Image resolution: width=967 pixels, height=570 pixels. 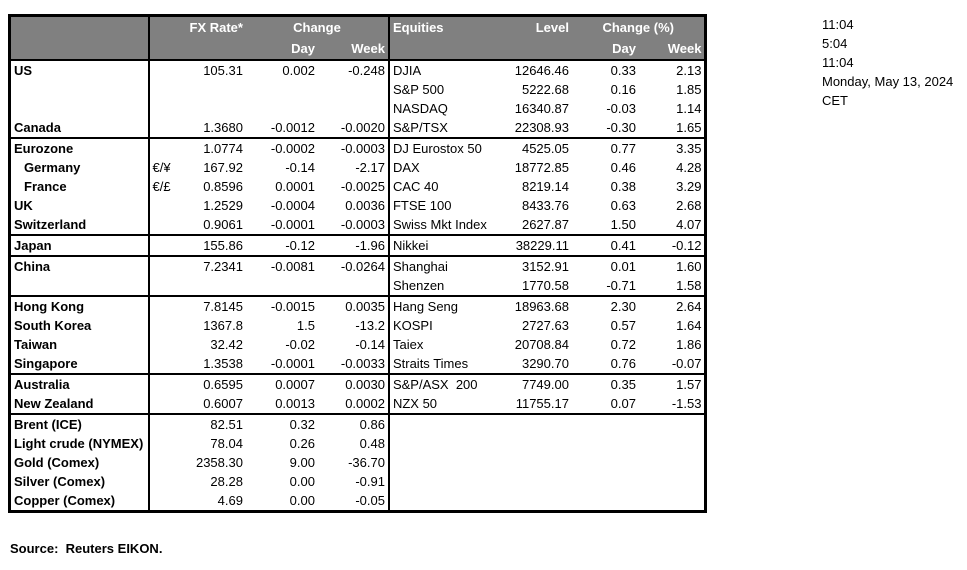 I want to click on country-cell: New Zealand, so click(x=54, y=403).